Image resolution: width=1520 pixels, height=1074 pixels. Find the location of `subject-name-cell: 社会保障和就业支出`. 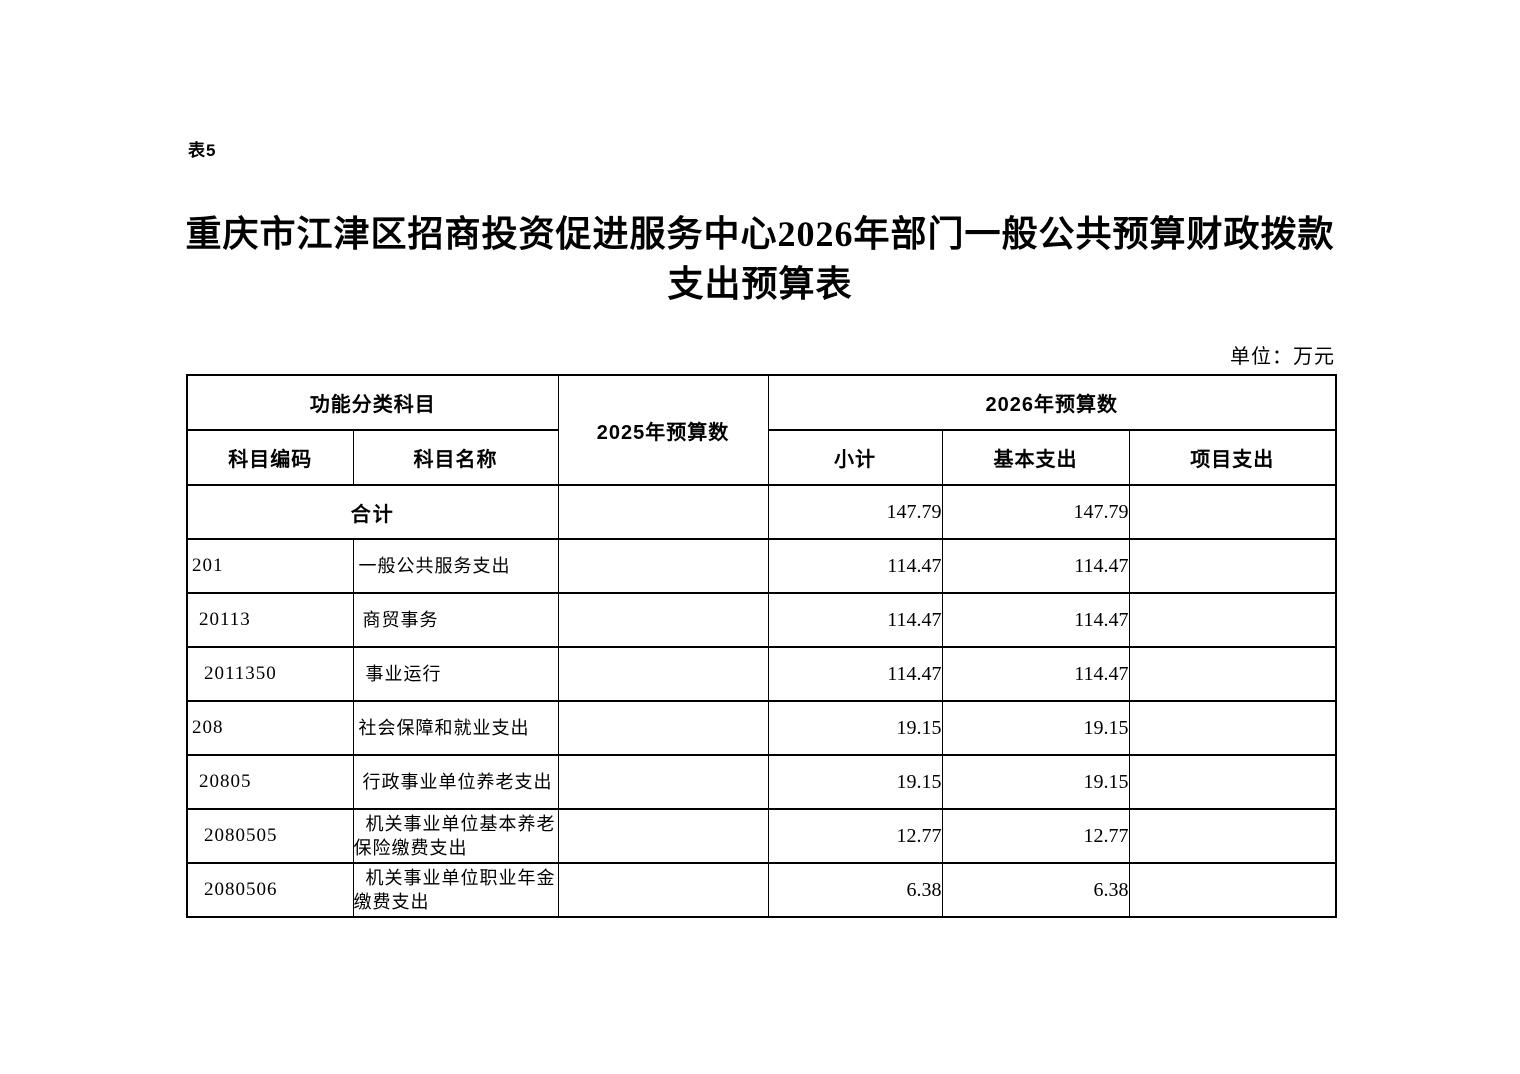

subject-name-cell: 社会保障和就业支出 is located at coordinates (455, 728).